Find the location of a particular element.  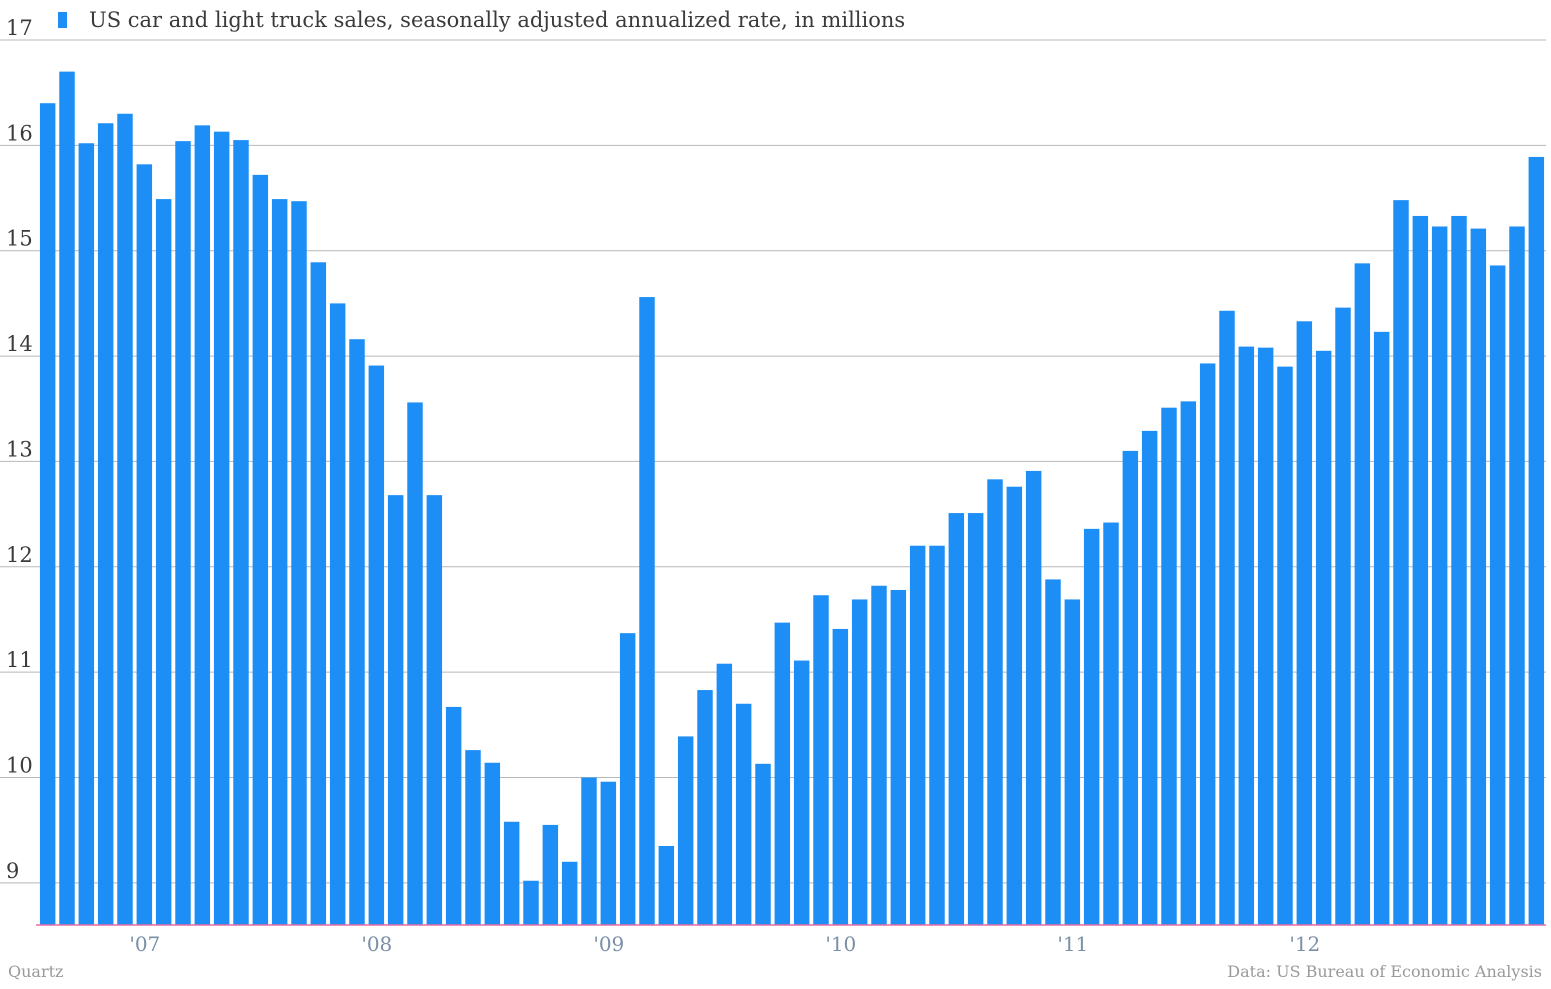

x-tick-label: '07 is located at coordinates (144, 944).